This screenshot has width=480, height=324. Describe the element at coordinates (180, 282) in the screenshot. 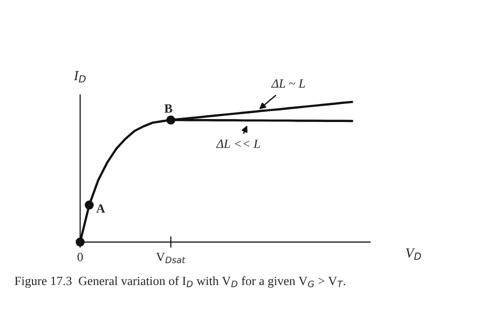

I see `text: Figure 17.3 General variation of I$_{D}$ with V$_{D}$ for a given V$_{G}$ > V$_{T}$.` at that location.